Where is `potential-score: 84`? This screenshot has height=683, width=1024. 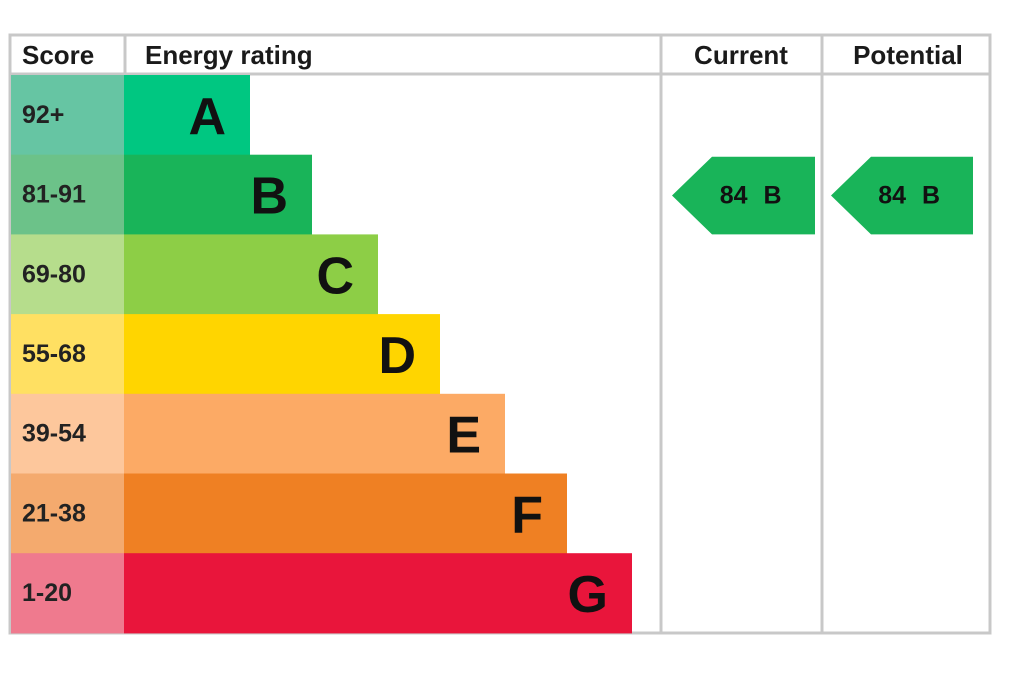
potential-score: 84 is located at coordinates (892, 196).